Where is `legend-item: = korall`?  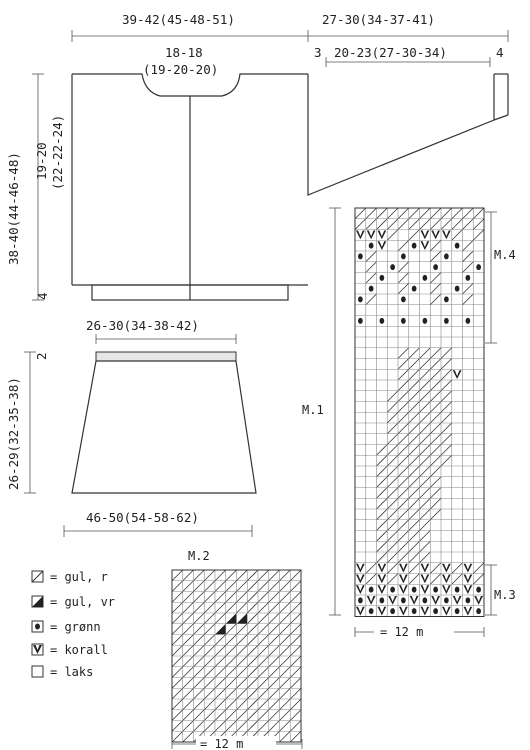
legend-item: = korall is located at coordinates (69, 650).